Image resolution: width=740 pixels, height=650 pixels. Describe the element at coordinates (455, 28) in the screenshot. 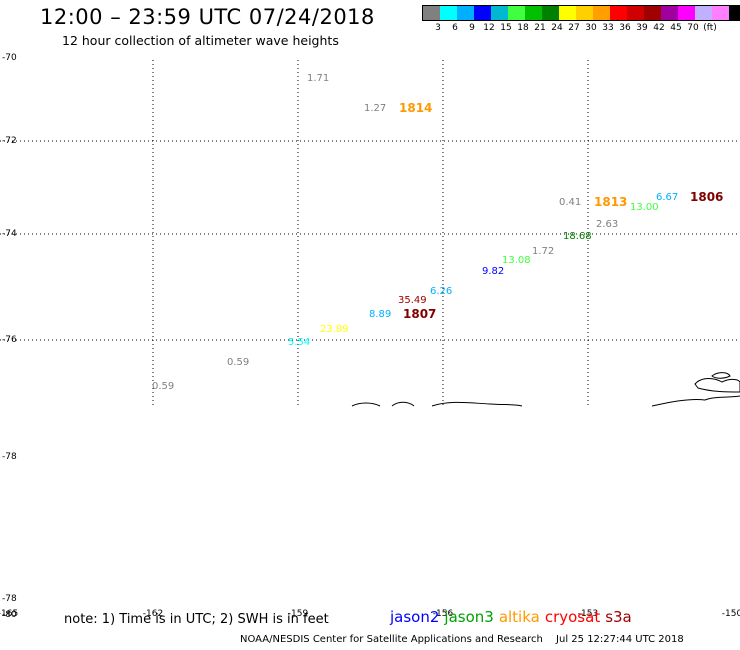

I see `colorbar-label: 6` at that location.